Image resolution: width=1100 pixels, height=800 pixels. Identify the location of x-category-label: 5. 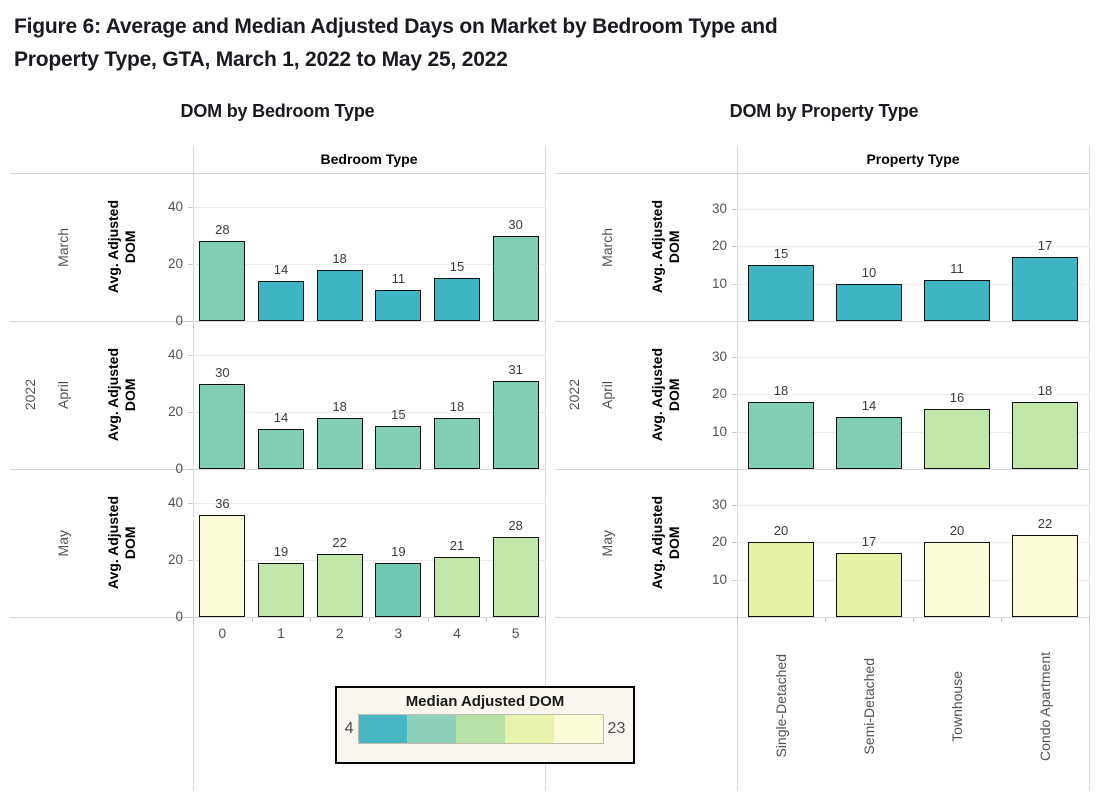
(515, 633).